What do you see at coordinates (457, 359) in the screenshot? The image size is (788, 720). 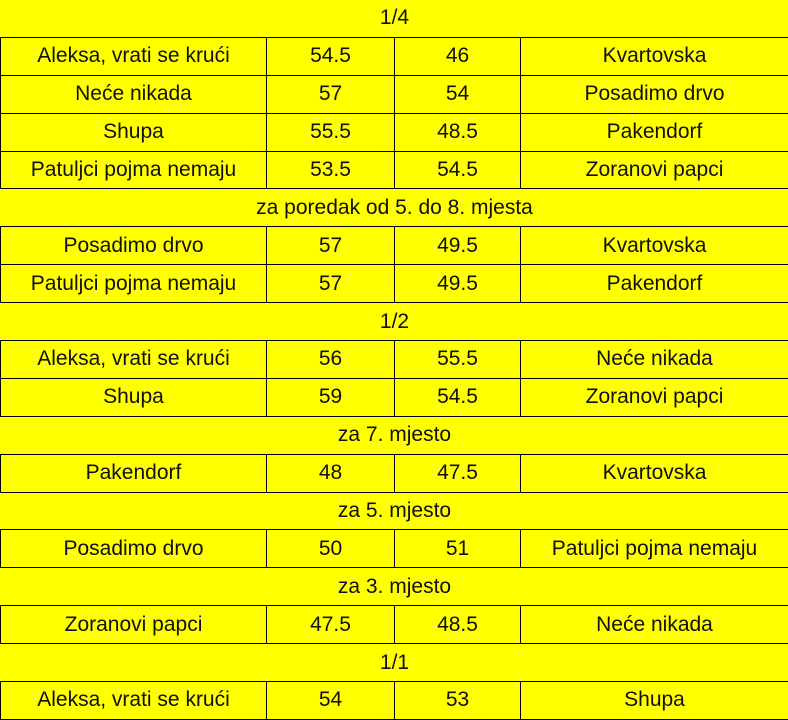 I see `away-score-cell: 55.5` at bounding box center [457, 359].